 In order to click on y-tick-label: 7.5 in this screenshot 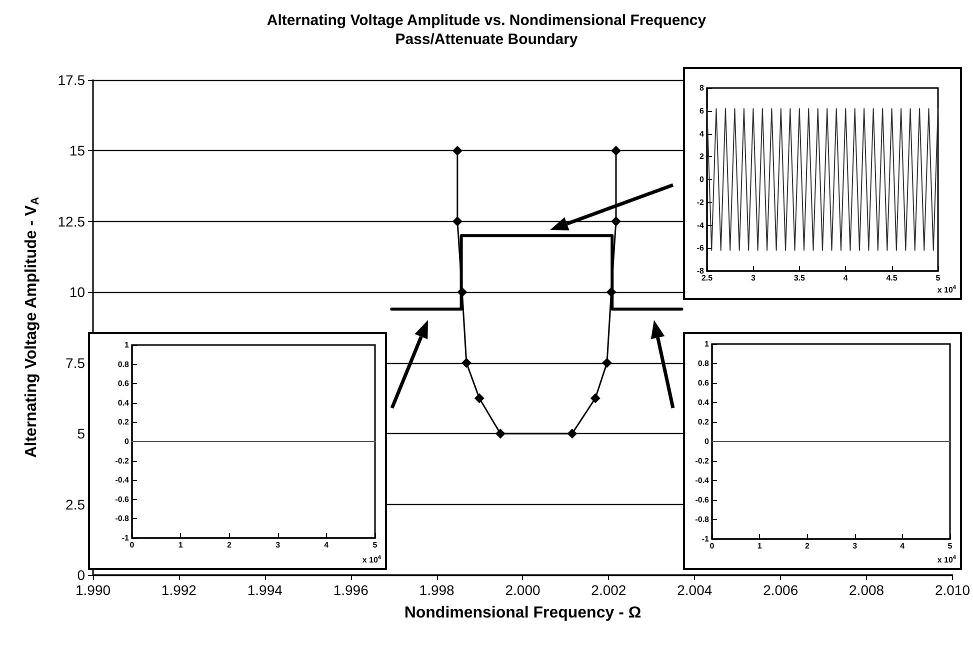, I will do `click(76, 362)`.